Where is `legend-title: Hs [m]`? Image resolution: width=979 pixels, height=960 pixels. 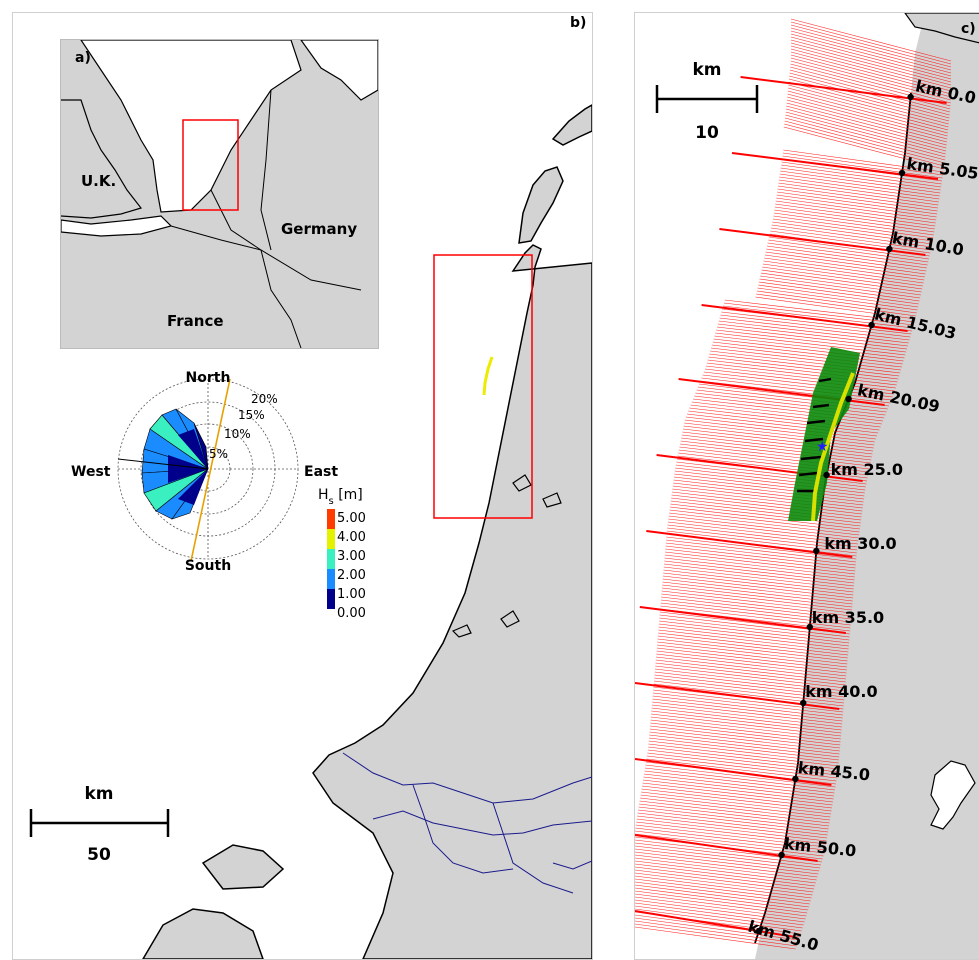
legend-title: Hs [m] is located at coordinates (340, 497).